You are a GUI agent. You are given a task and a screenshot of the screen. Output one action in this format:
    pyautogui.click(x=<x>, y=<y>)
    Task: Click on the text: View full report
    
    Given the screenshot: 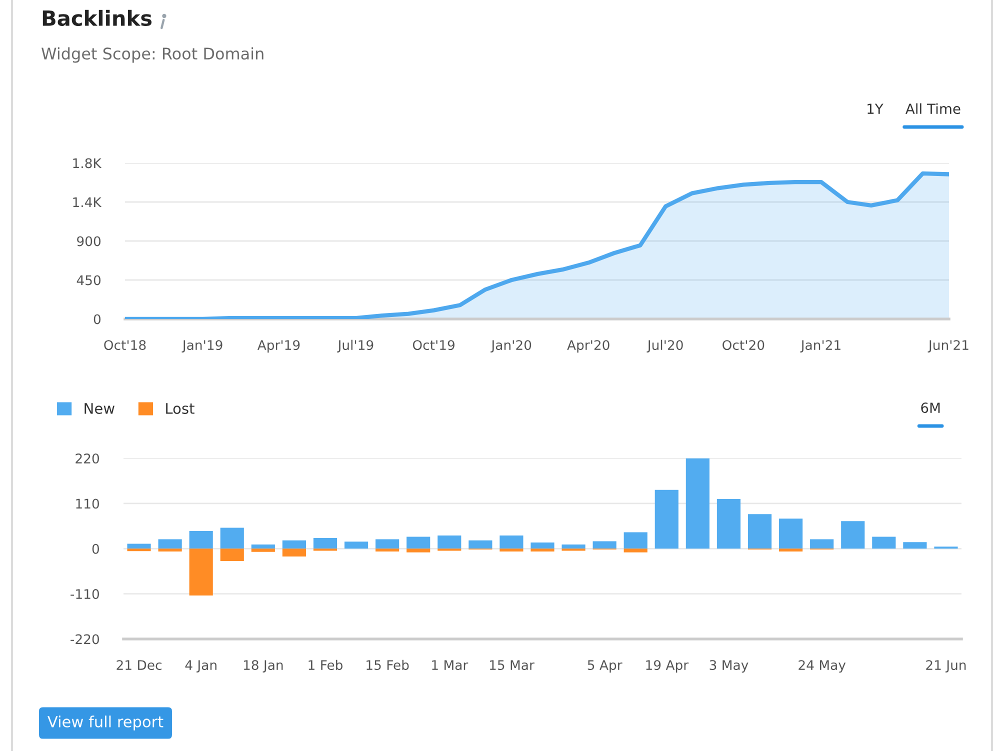 What is the action you would take?
    pyautogui.click(x=106, y=723)
    